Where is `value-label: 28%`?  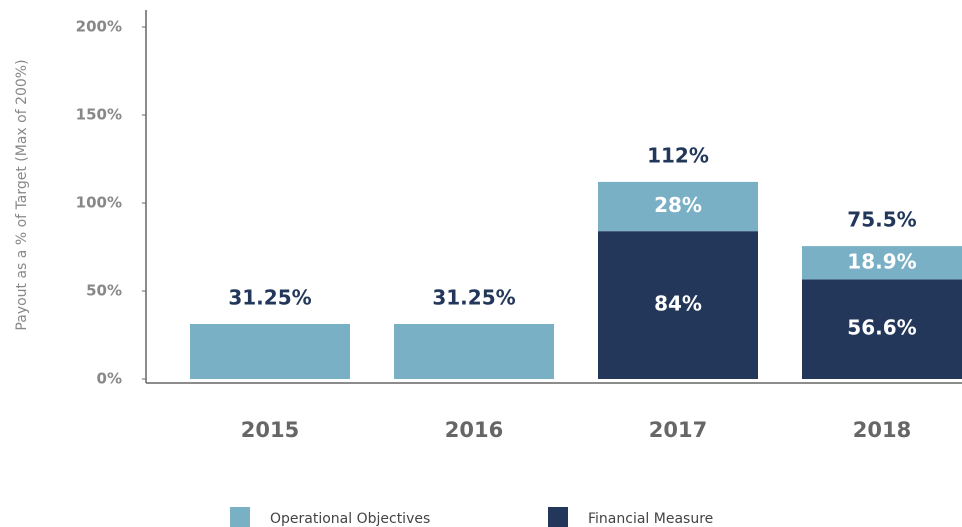 value-label: 28% is located at coordinates (678, 205).